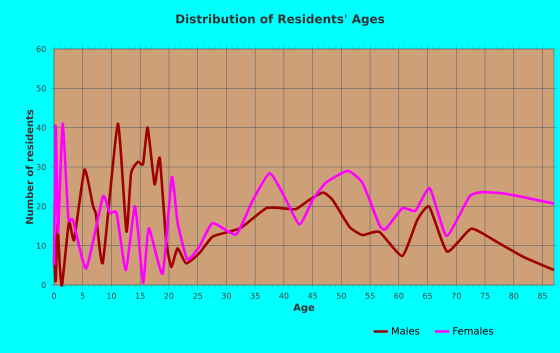  Describe the element at coordinates (30, 167) in the screenshot. I see `y-axis-title: Number of residents` at that location.